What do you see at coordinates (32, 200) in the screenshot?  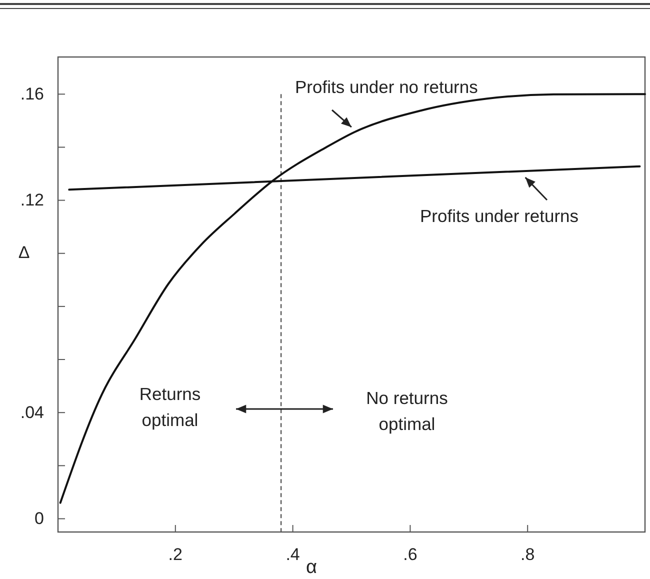 I see `y-tick-label: .12` at bounding box center [32, 200].